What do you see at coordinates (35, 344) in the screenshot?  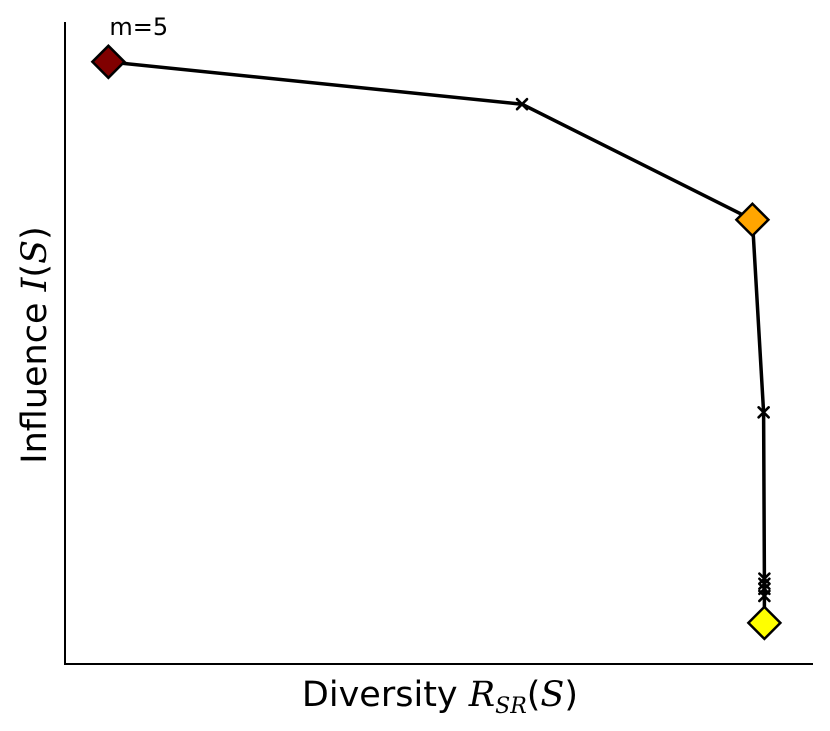 I see `y-axis-title: Influence I(S)` at bounding box center [35, 344].